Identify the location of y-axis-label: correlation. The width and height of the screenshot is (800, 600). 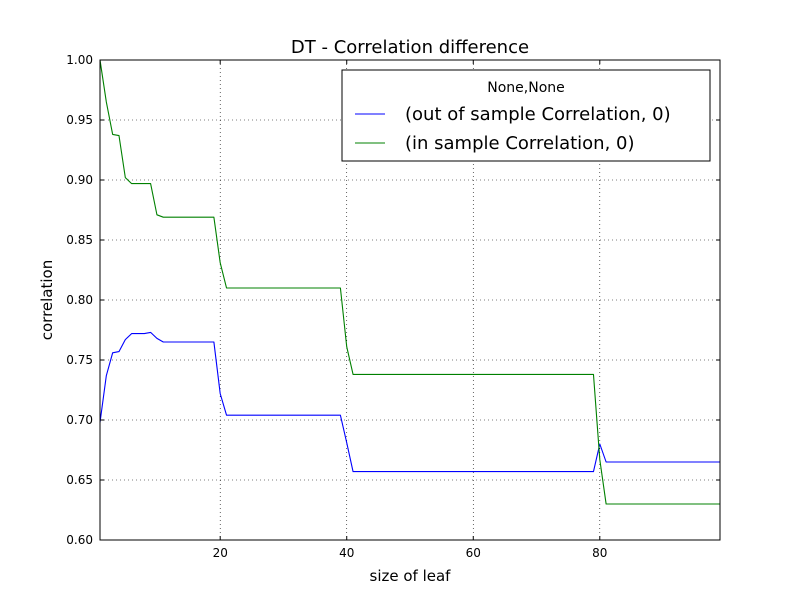
(47, 300).